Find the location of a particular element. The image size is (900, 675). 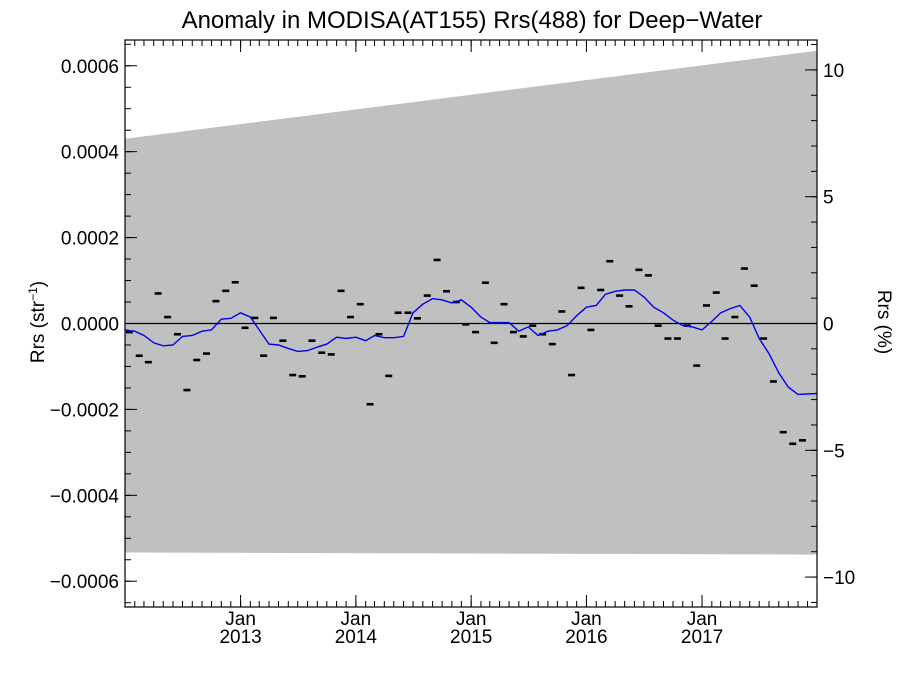

y-left-tick-label: 0.0000 is located at coordinates (90, 325).